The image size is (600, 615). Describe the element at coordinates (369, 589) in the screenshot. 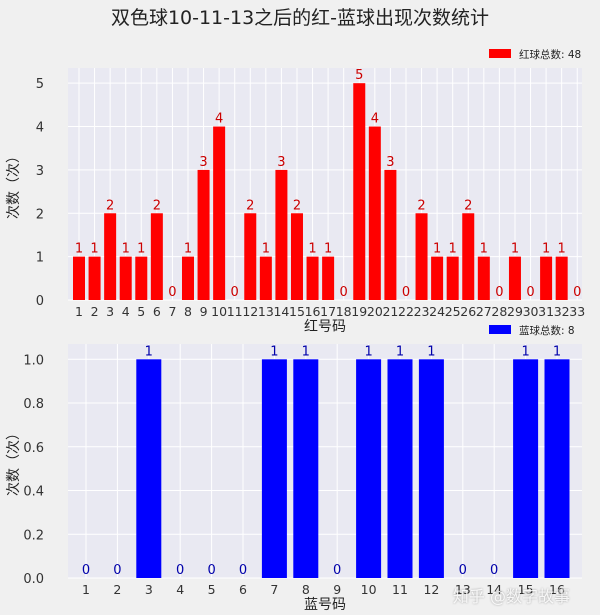

I see `blue-x-tick-label: 10` at that location.